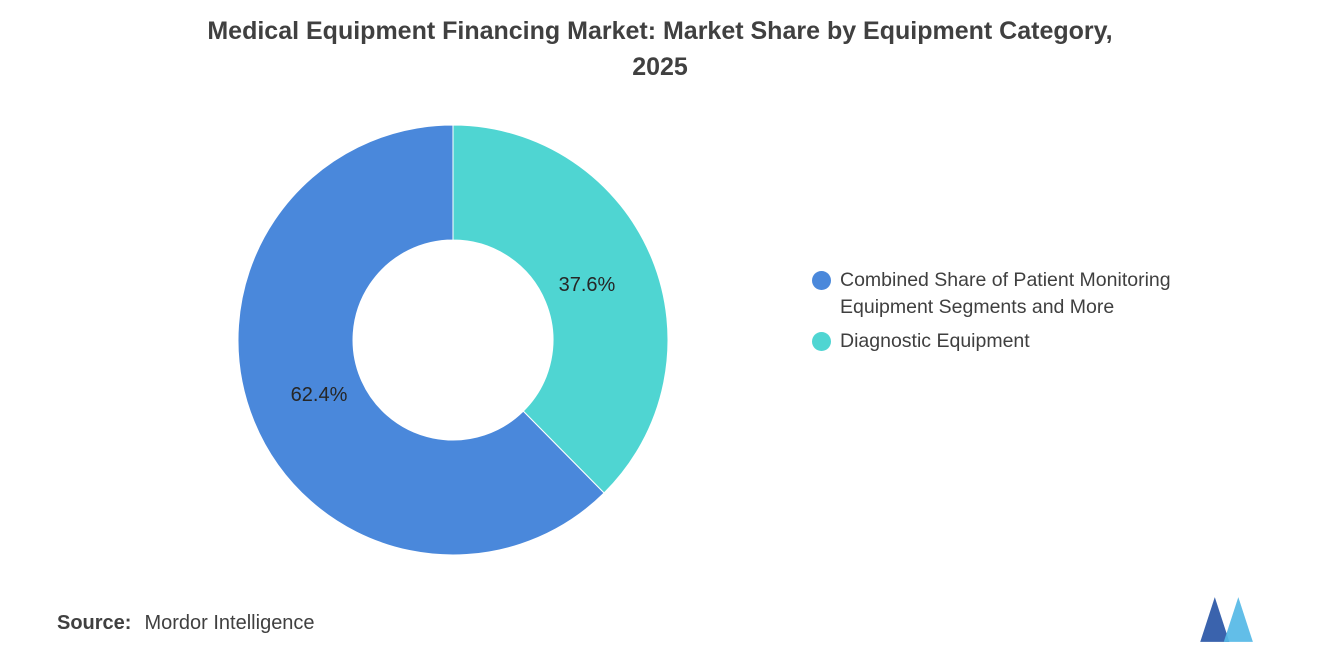 The width and height of the screenshot is (1320, 665). I want to click on legend-item-diagnostic-equipment: Diagnostic Equipment, so click(1026, 341).